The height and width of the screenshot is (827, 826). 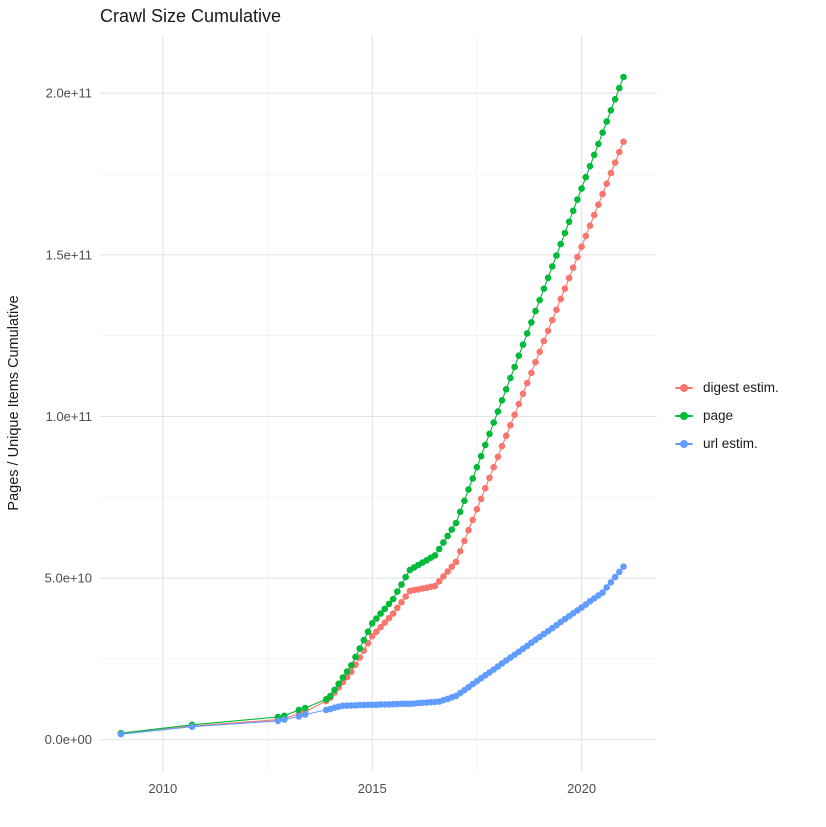 I want to click on y-tick-label: 1.0e+11, so click(x=69, y=416).